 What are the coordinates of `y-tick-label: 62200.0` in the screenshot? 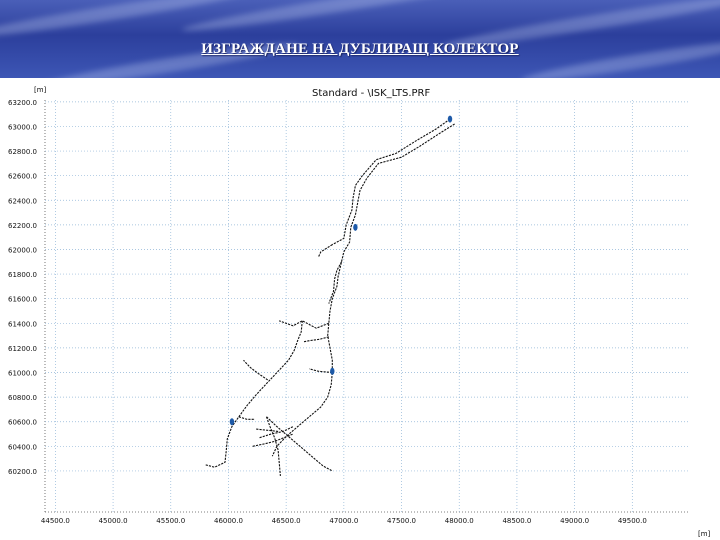 It's located at (22, 226).